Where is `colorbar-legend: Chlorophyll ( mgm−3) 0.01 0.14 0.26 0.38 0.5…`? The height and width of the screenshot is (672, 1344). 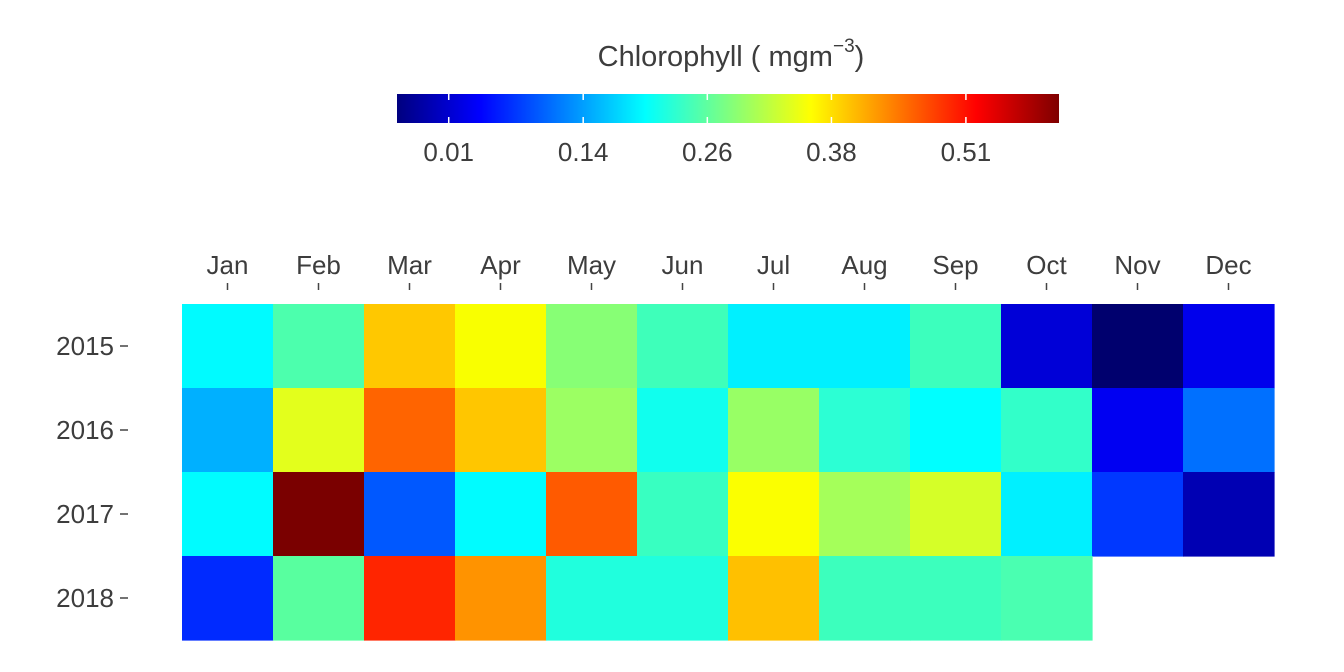 colorbar-legend: Chlorophyll ( mgm−3) 0.01 0.14 0.26 0.38 0.5… is located at coordinates (728, 101).